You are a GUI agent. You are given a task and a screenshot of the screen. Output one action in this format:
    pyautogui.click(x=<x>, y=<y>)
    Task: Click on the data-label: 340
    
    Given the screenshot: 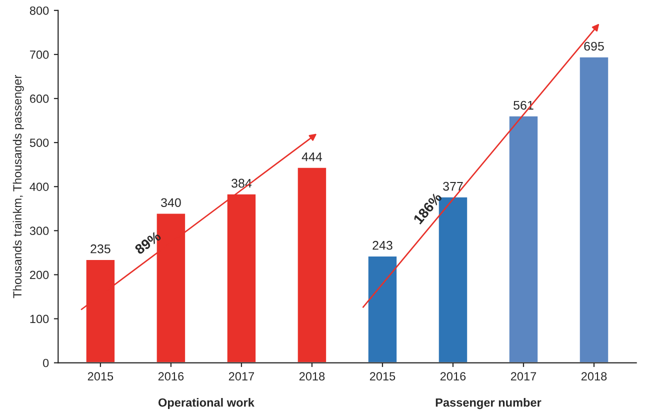 What is the action you would take?
    pyautogui.click(x=171, y=203)
    